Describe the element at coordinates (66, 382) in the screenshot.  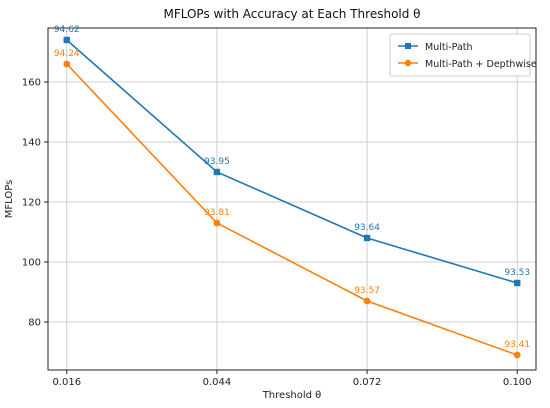
I see `x-tick-label: 0.016` at that location.